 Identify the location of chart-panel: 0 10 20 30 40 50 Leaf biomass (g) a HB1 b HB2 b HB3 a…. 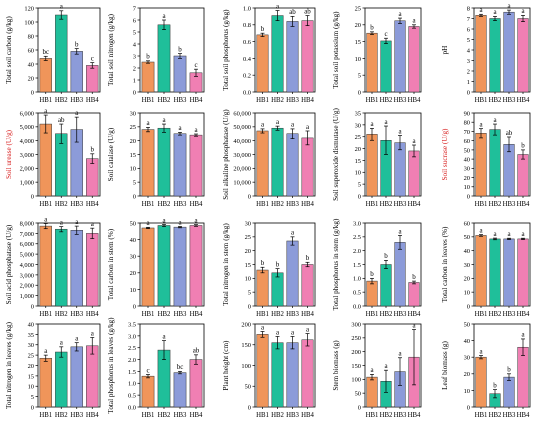
(486, 370).